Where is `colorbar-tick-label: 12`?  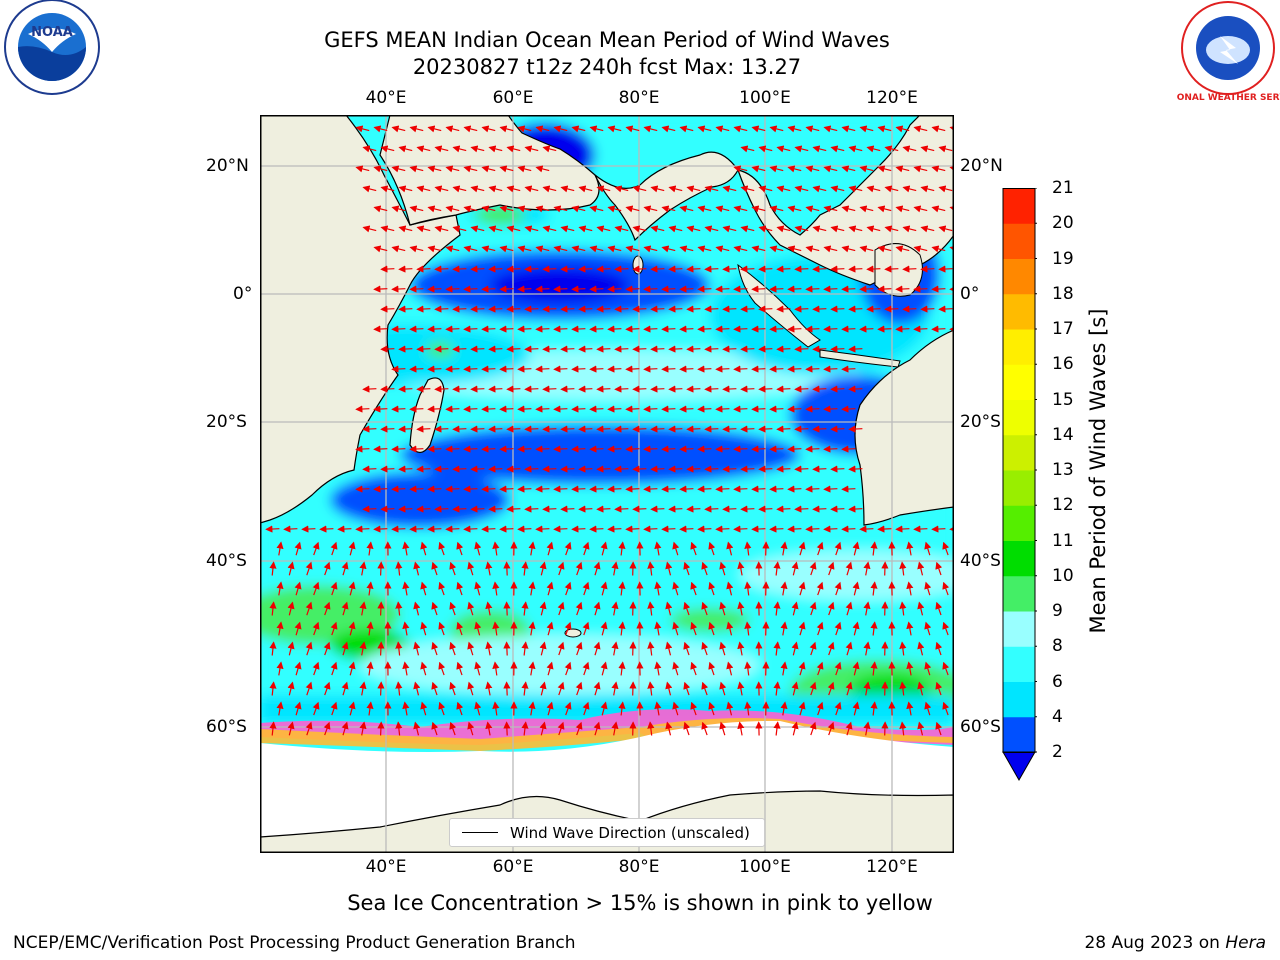
colorbar-tick-label: 12 is located at coordinates (1063, 505).